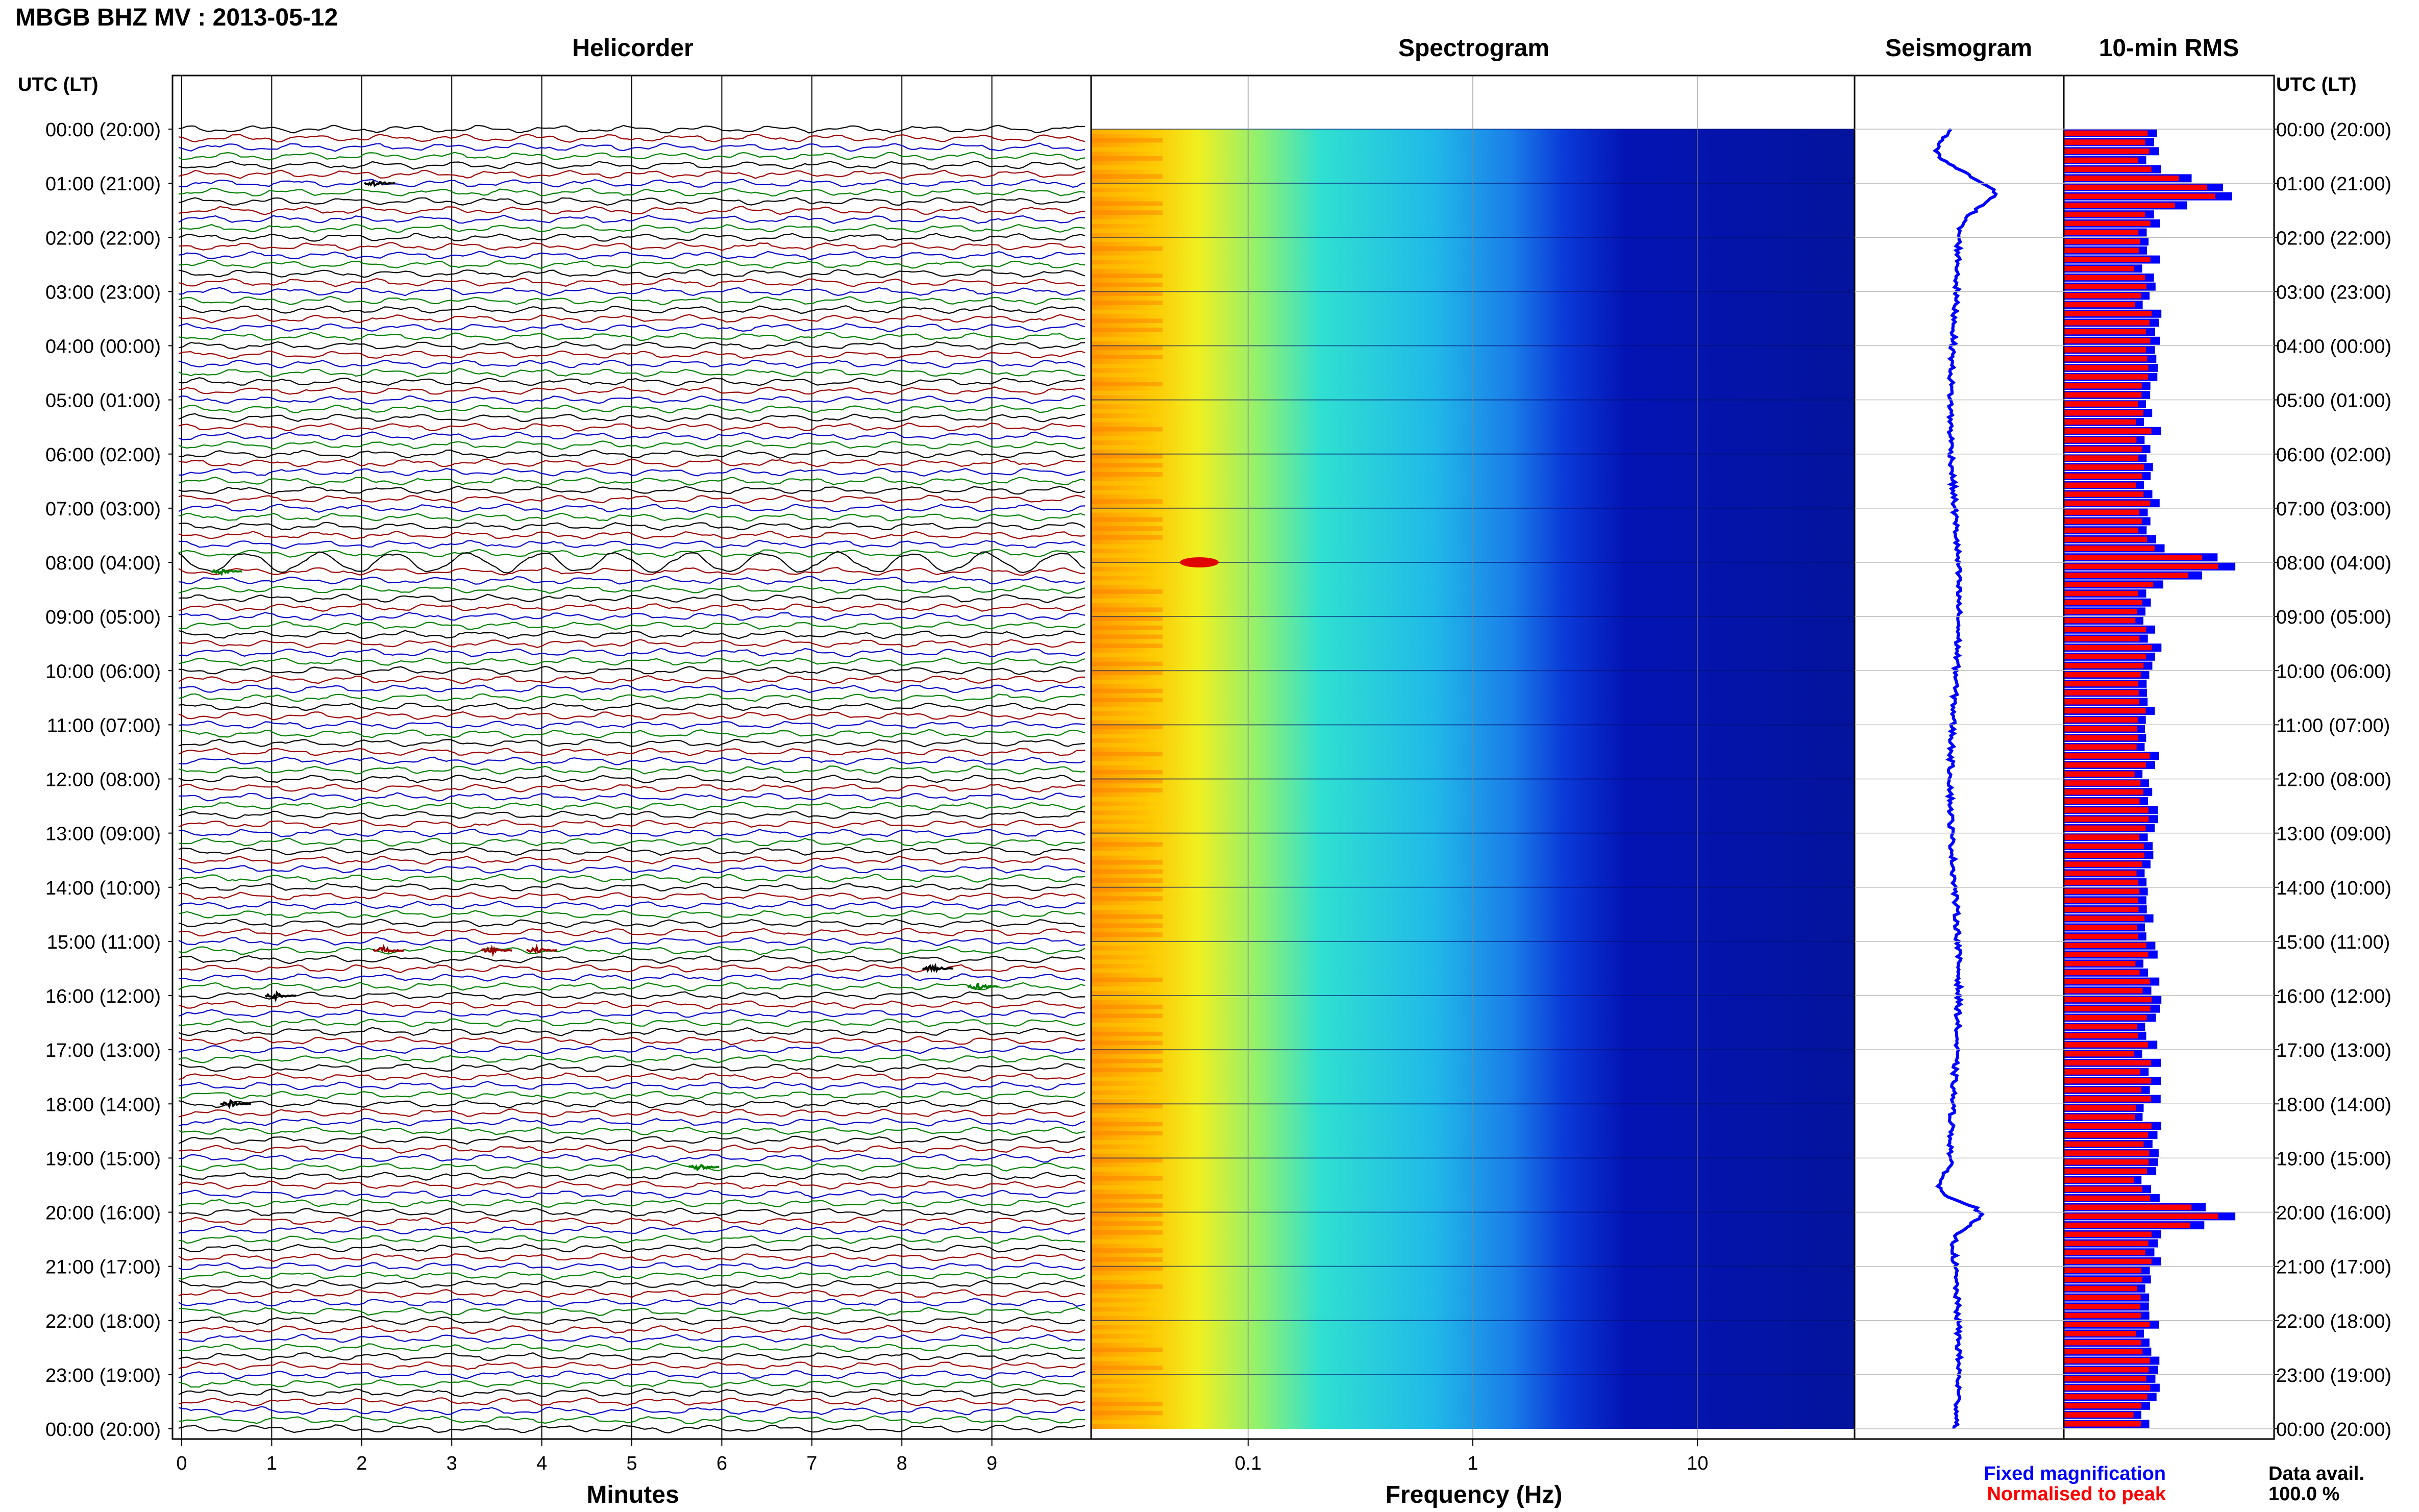  I want to click on rms-title: 10-min RMS, so click(2169, 48).